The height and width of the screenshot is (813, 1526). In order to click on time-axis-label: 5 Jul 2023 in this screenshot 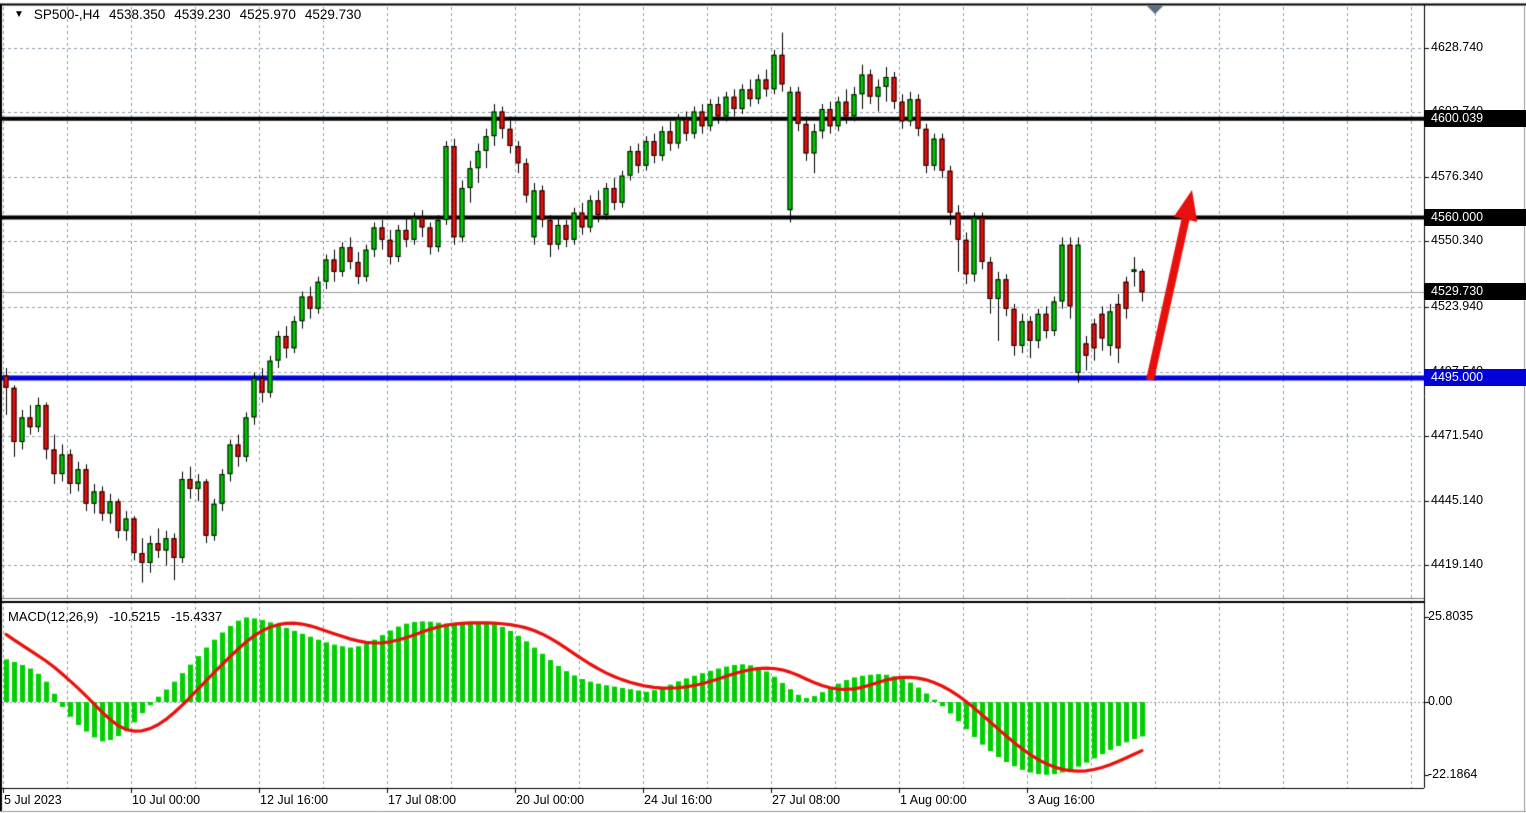, I will do `click(33, 800)`.